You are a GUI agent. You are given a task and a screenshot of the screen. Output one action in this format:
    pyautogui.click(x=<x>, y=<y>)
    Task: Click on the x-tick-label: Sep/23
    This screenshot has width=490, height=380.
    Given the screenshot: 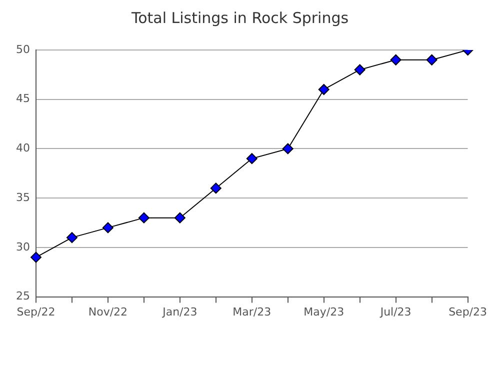 What is the action you would take?
    pyautogui.click(x=467, y=311)
    